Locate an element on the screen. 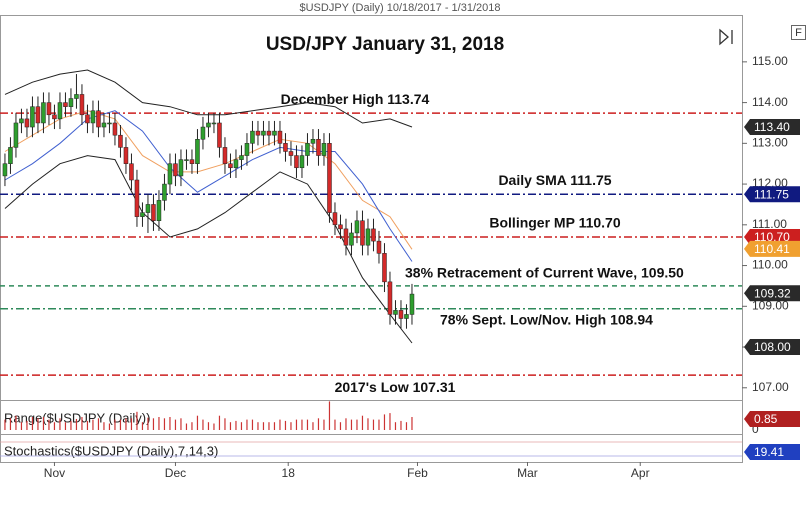 This screenshot has height=516, width=810. price-tag-label: 113.40 is located at coordinates (772, 127).